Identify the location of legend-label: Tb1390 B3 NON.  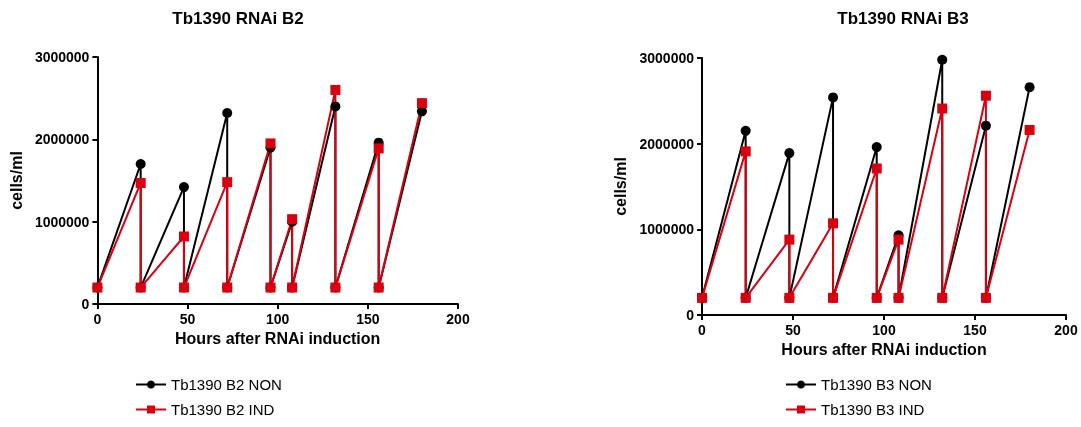
(876, 384).